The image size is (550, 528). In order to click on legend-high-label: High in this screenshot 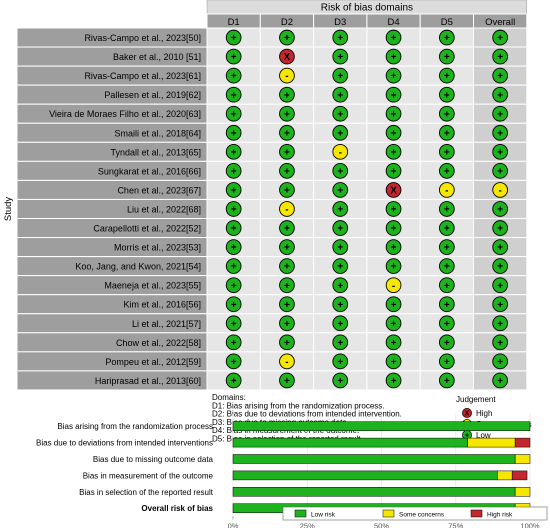, I will do `click(484, 413)`.